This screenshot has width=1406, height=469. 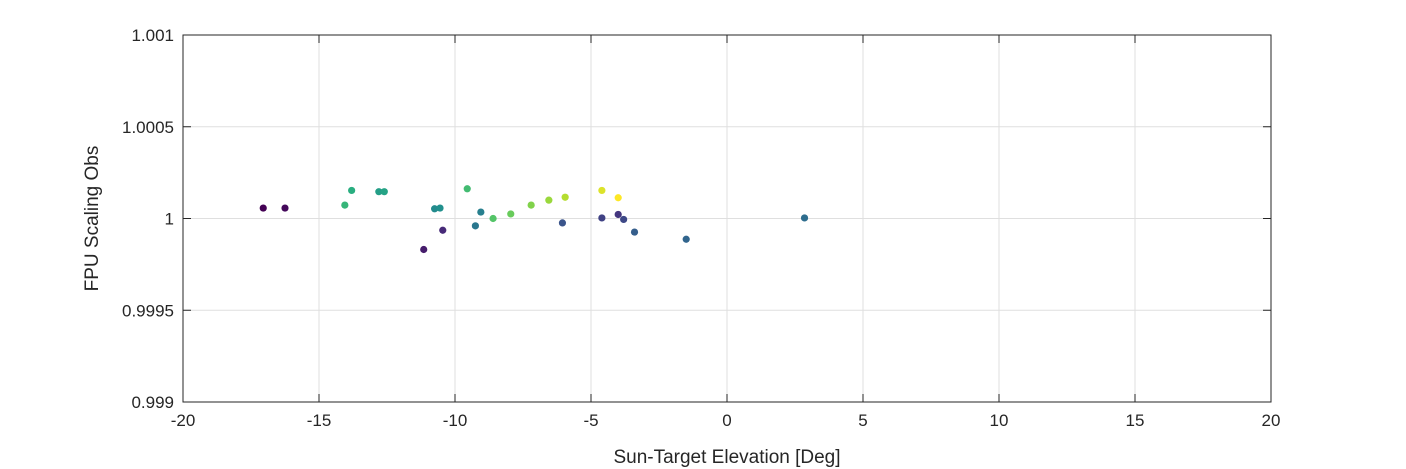 I want to click on x-tick-label: -10, so click(x=455, y=420).